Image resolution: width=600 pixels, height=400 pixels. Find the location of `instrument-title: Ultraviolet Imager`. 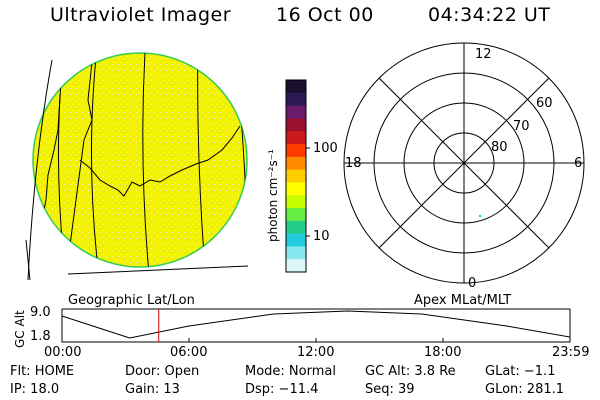

instrument-title: Ultraviolet Imager is located at coordinates (141, 15).